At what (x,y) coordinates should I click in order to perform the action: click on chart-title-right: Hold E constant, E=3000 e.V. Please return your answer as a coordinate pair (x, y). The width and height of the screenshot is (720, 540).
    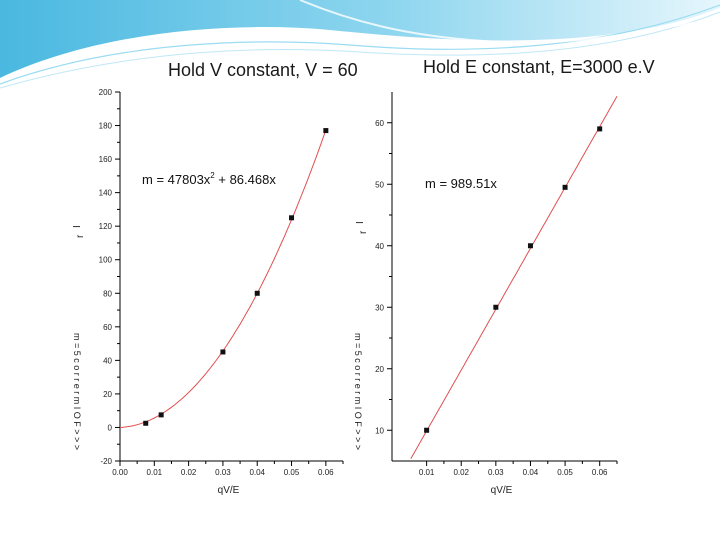
    Looking at the image, I should click on (539, 67).